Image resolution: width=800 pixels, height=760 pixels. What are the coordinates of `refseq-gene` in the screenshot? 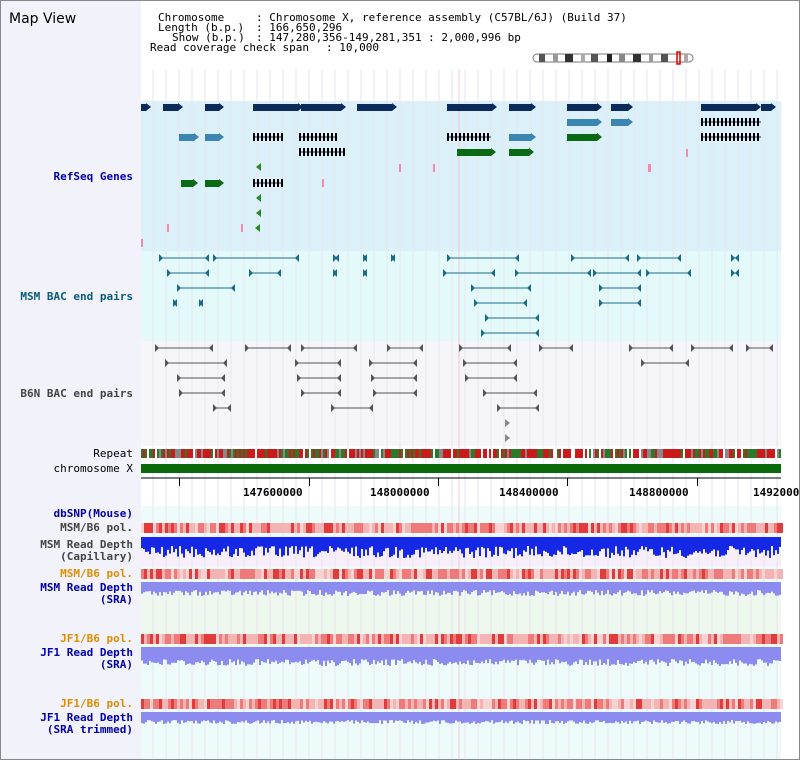 It's located at (582, 137).